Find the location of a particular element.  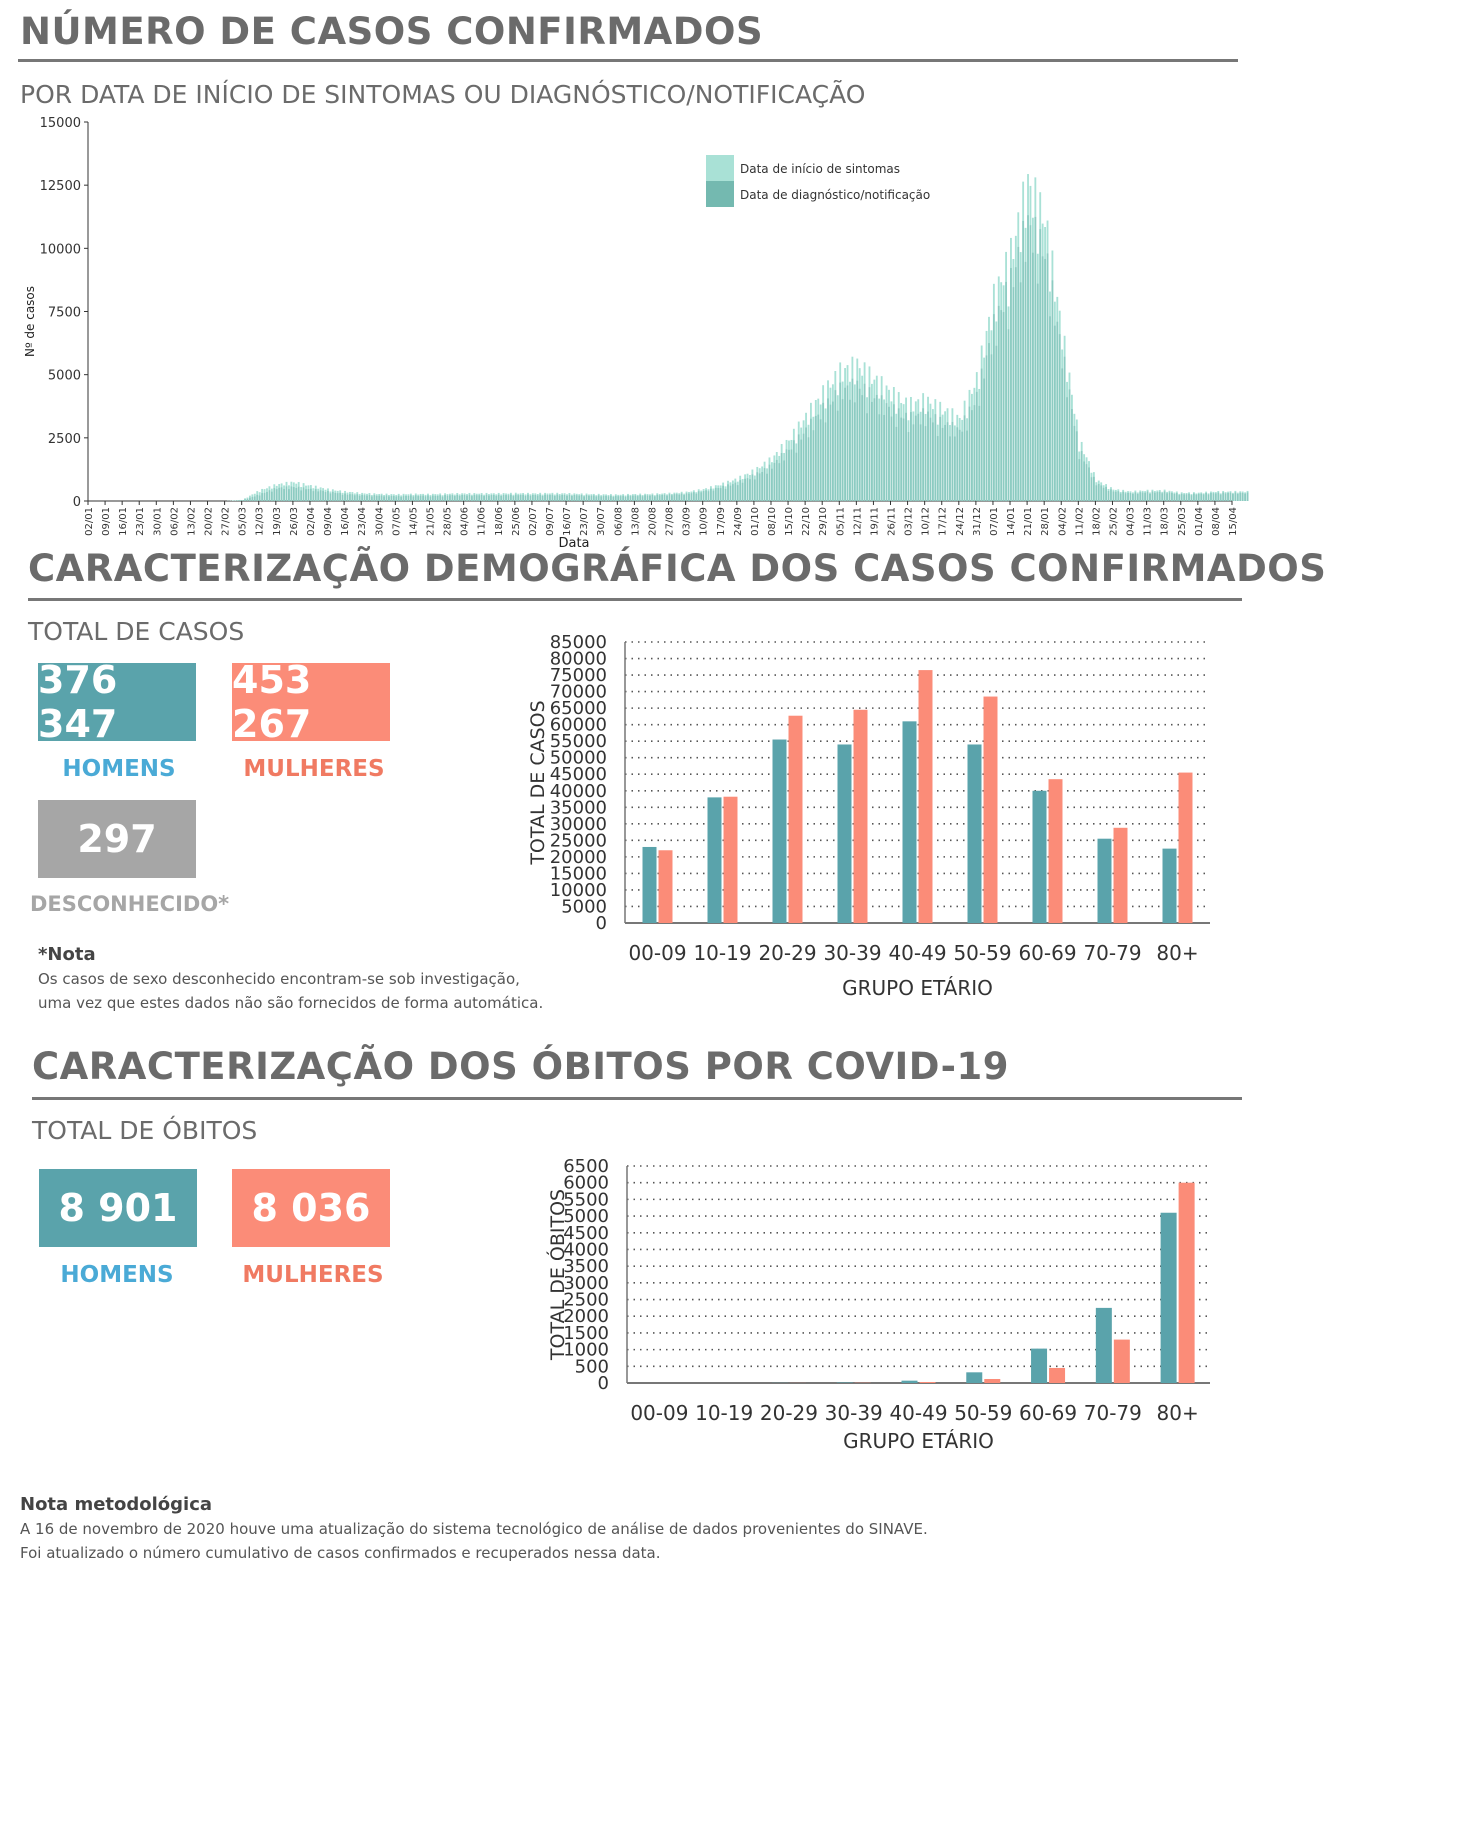

x-tick-label: 07/01 is located at coordinates (994, 521).